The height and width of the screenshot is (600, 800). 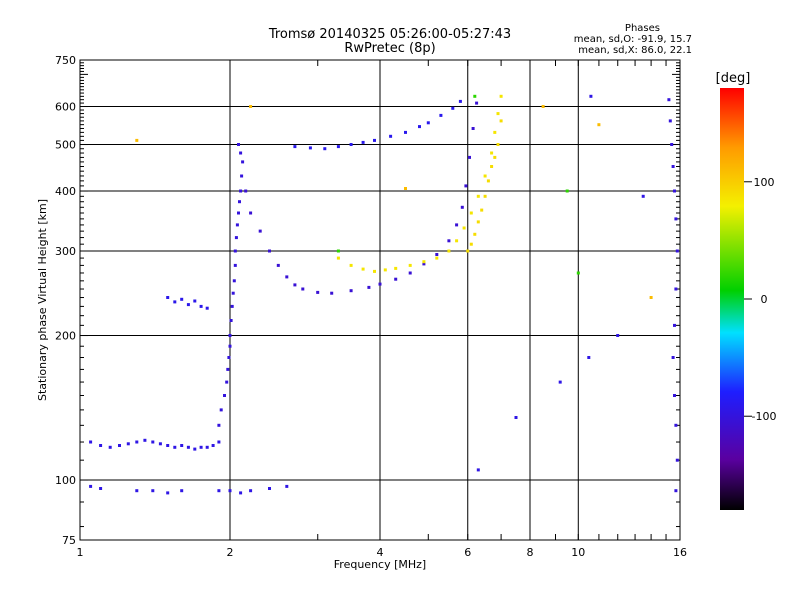 I want to click on y-axis-label: Stationary phase Virtual Height [km], so click(x=42, y=300).